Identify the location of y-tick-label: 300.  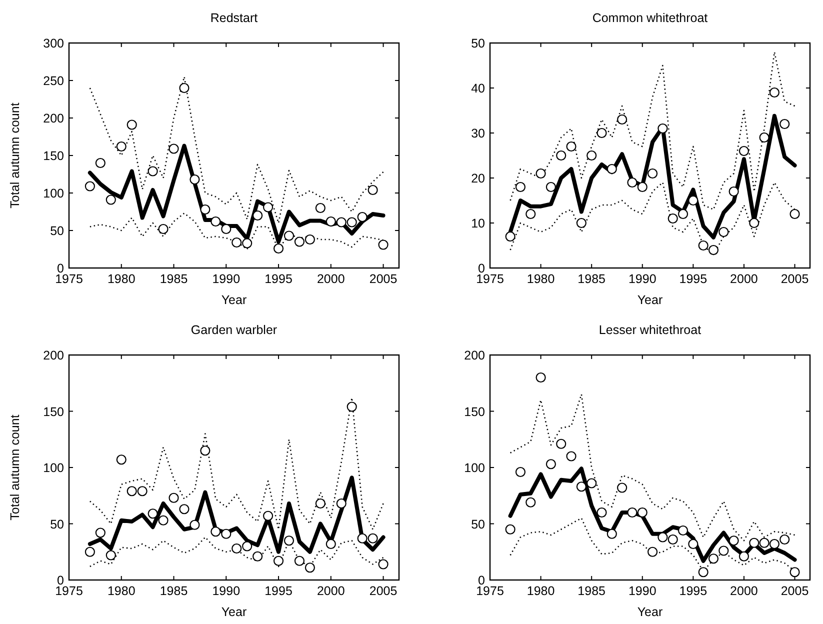
(53, 43).